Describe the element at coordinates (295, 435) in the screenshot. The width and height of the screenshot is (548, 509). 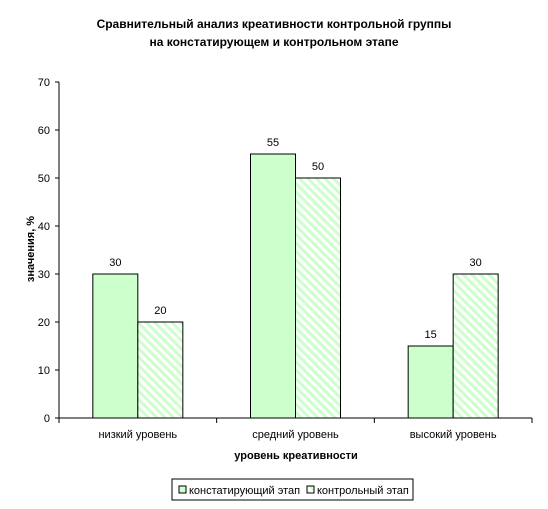
I see `x-tick-label: средний уровень` at that location.